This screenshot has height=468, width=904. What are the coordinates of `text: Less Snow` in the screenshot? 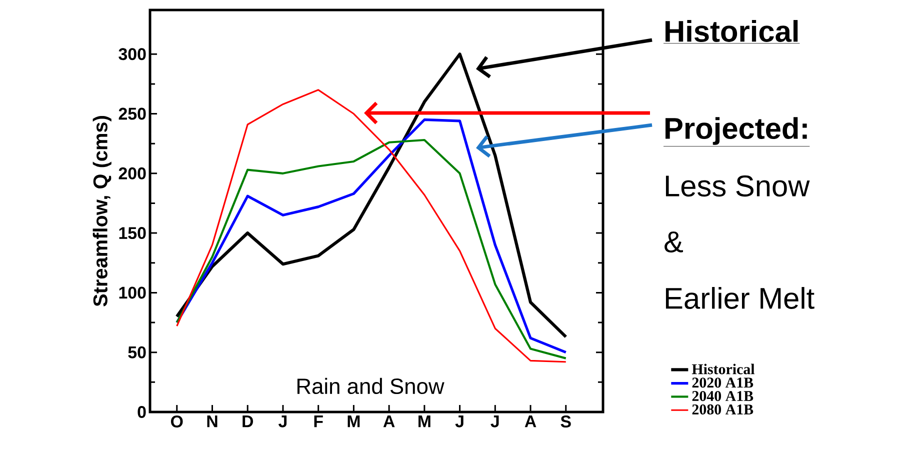 It's located at (738, 186).